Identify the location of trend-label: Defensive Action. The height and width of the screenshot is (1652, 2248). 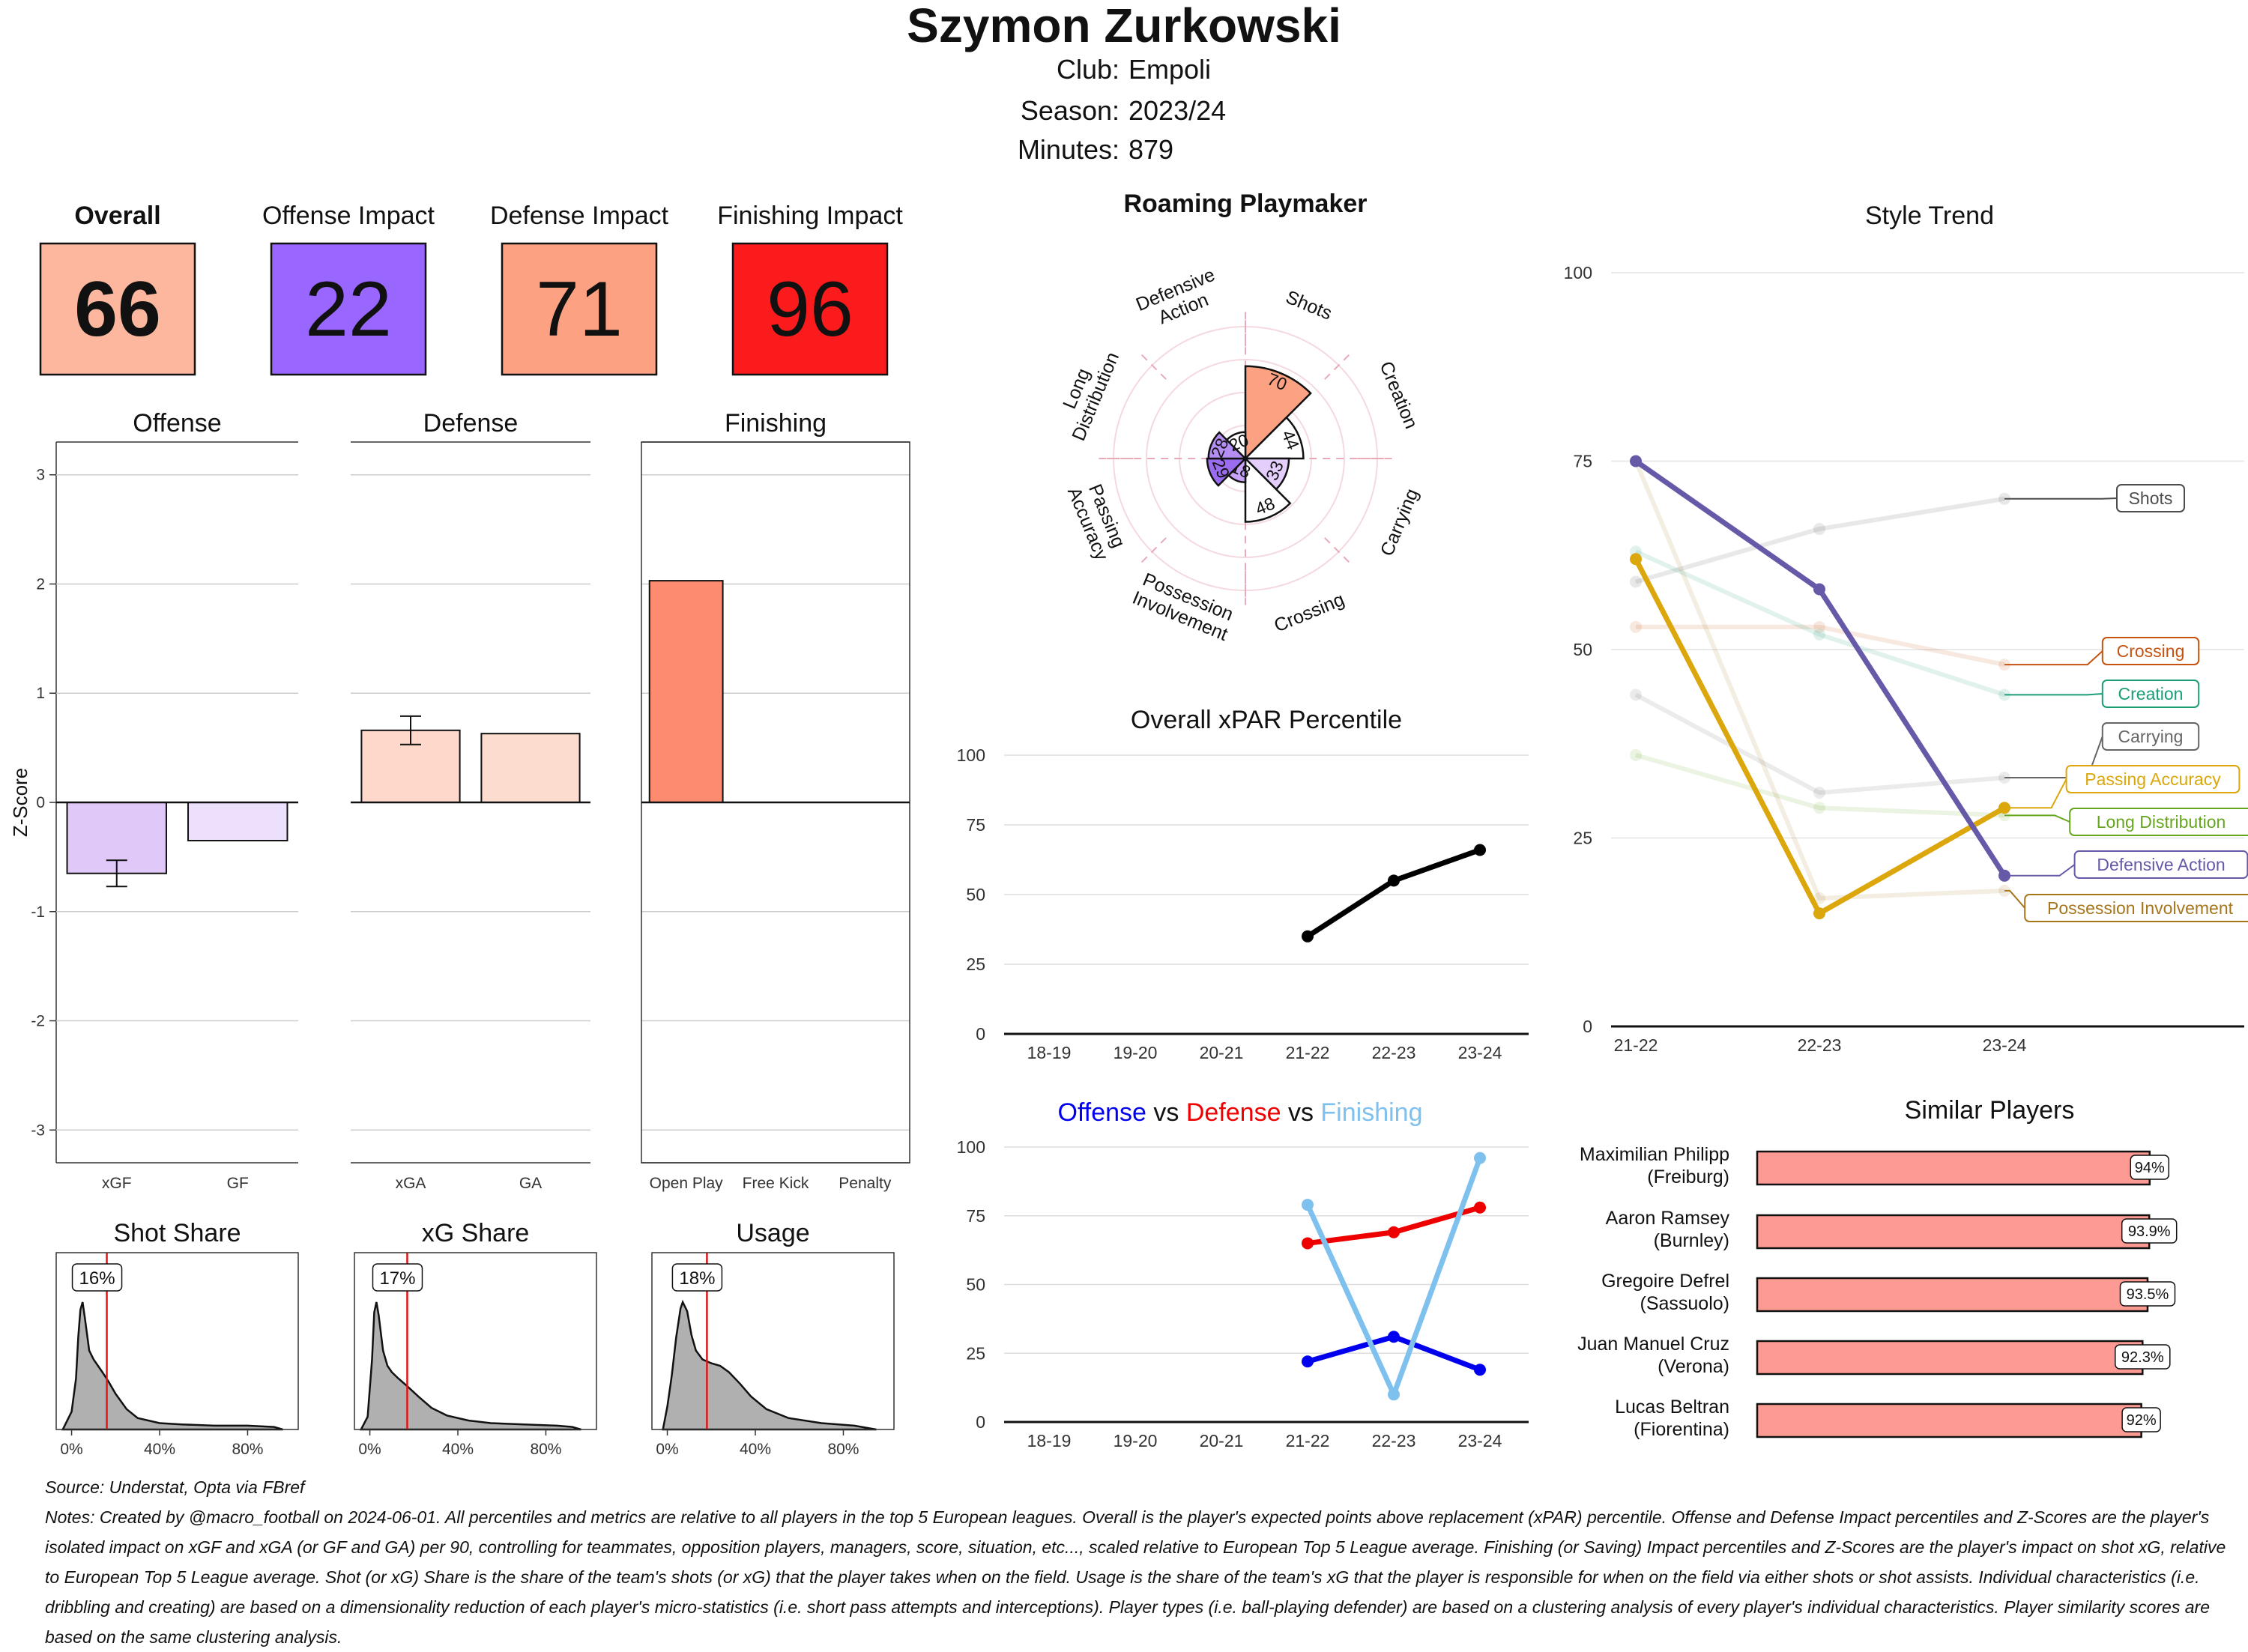
(2161, 864).